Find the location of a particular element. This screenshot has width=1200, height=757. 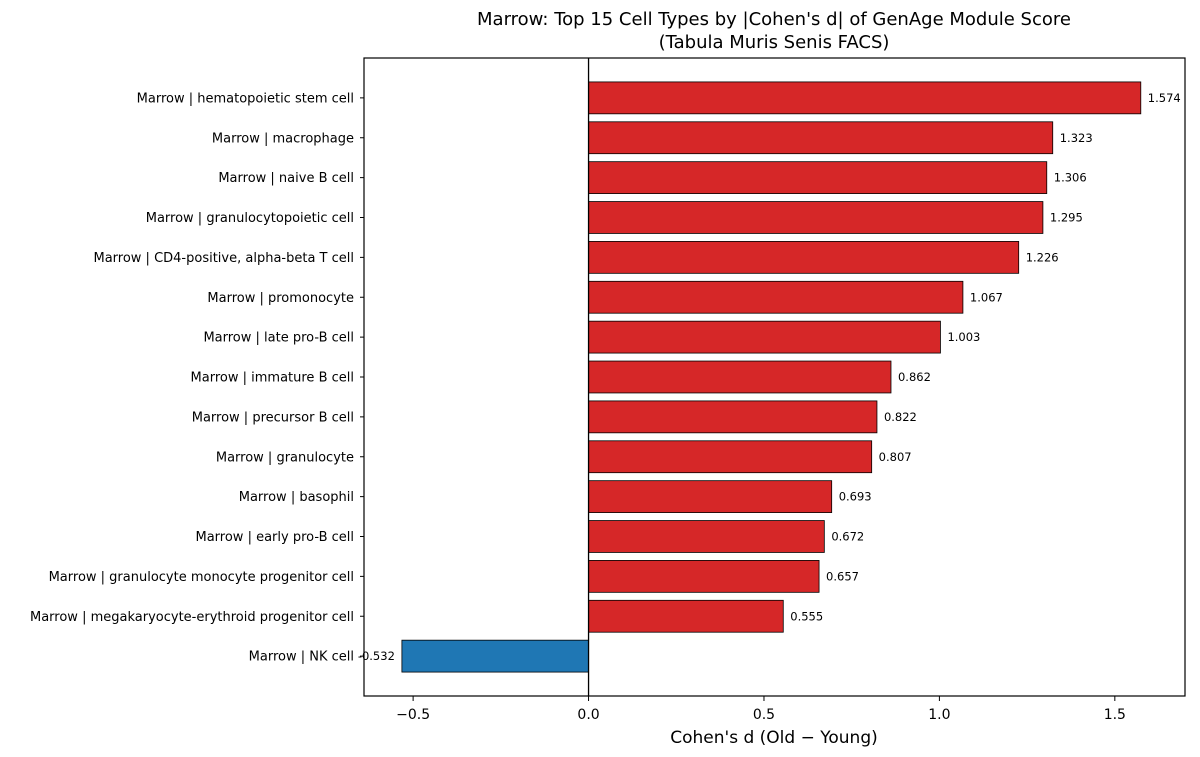

x-axis-label: Cohen's d (Old − Young) is located at coordinates (774, 738).